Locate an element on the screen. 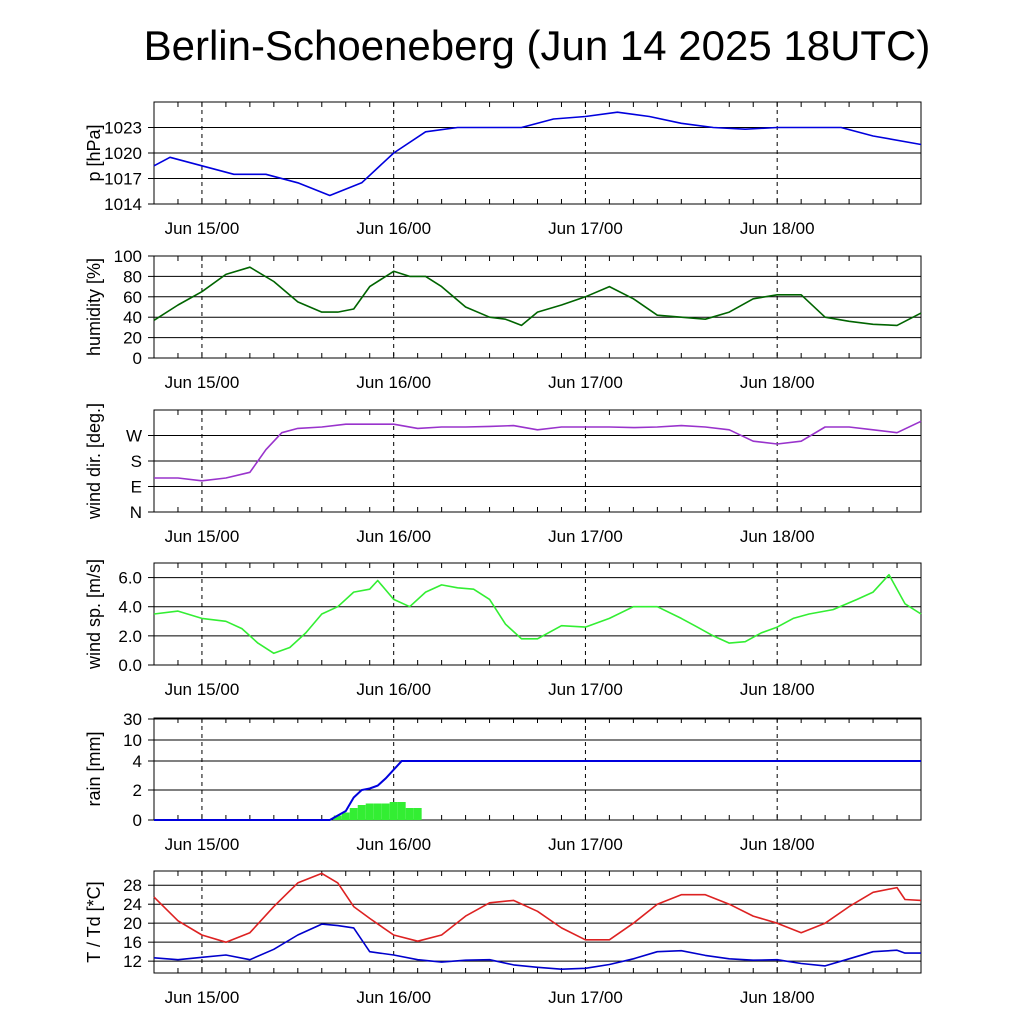 Image resolution: width=1024 pixels, height=1024 pixels. wind_direction-xtick-label: Jun 16/00 is located at coordinates (393, 536).